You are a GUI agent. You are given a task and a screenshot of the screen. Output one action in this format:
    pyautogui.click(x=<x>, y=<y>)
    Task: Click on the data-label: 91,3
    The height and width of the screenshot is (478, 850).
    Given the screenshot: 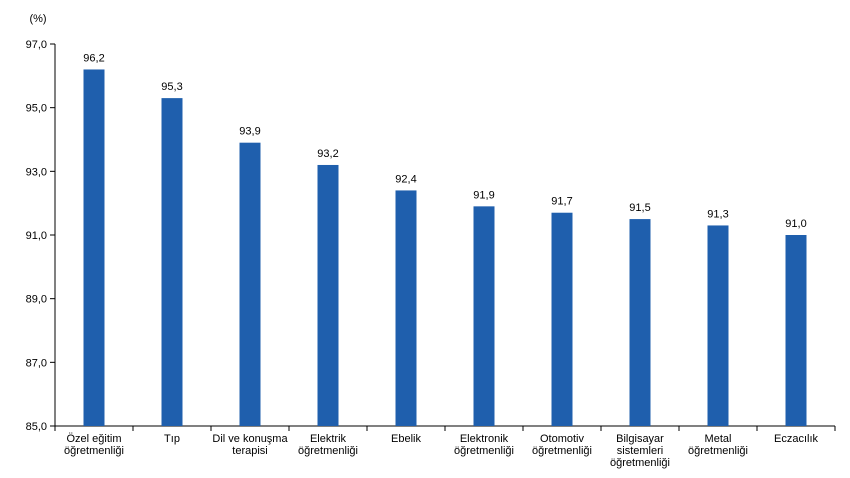 What is the action you would take?
    pyautogui.click(x=717, y=214)
    